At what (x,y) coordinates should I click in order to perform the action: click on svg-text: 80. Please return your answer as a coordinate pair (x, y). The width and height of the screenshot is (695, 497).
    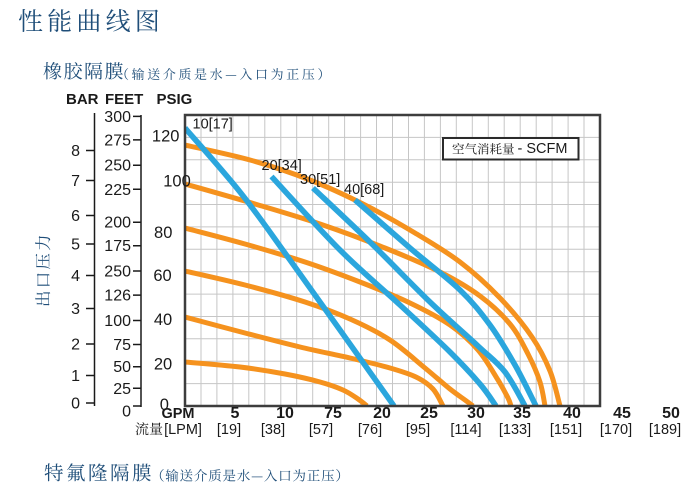
    Looking at the image, I should click on (163, 233).